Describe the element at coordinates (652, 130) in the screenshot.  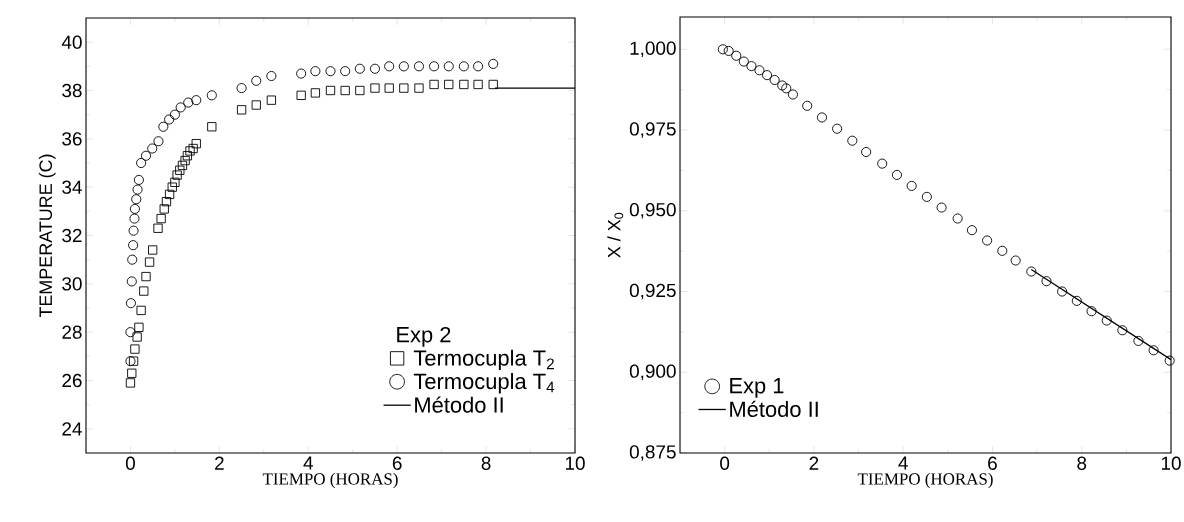
I see `y-tick-label: 0,975` at that location.